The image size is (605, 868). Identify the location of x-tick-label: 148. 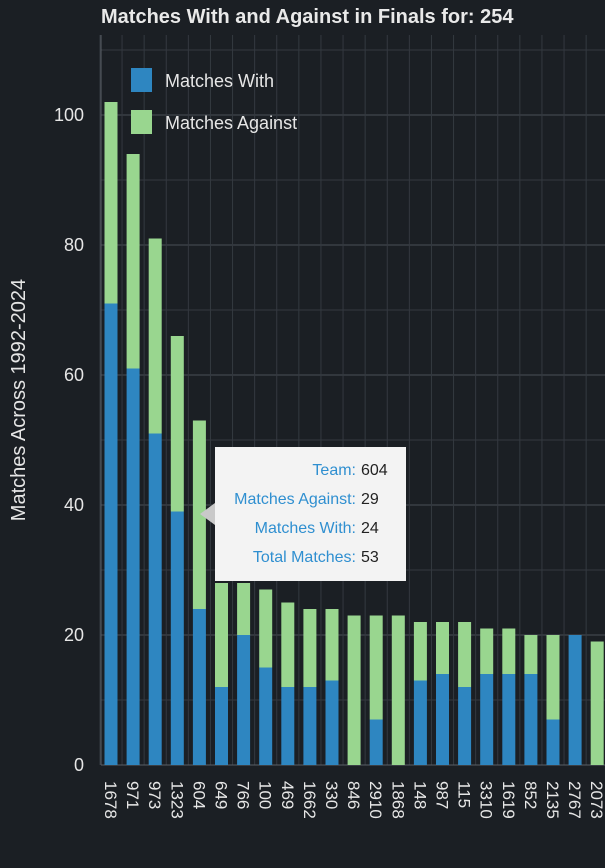
(419, 795).